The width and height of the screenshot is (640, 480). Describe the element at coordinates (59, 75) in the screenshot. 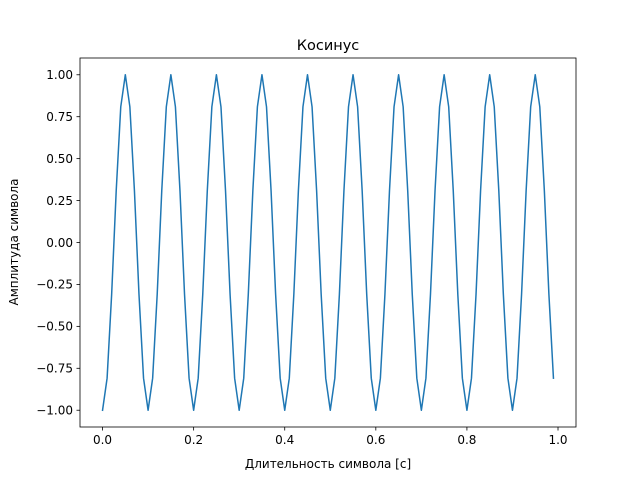

I see `y-tick-label: 1.00` at that location.